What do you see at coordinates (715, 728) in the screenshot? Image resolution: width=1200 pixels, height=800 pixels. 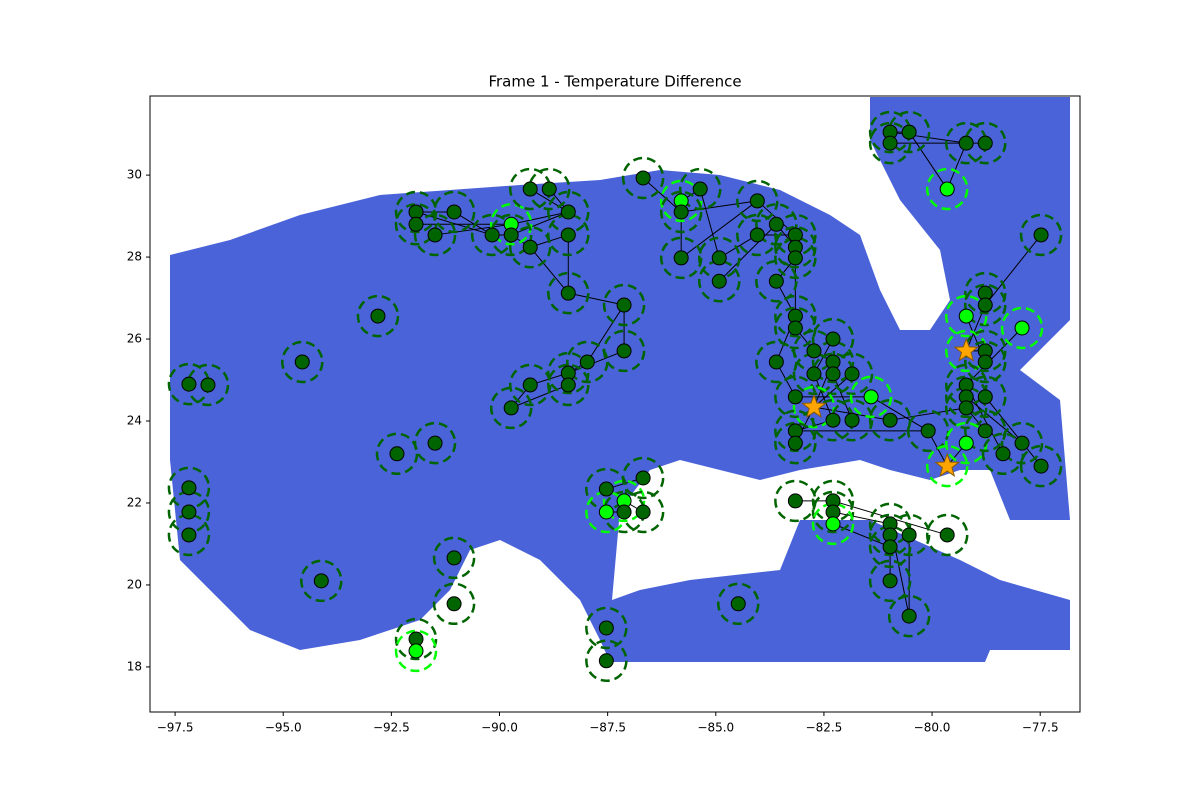 I see `x-tick-label: −85.0` at bounding box center [715, 728].